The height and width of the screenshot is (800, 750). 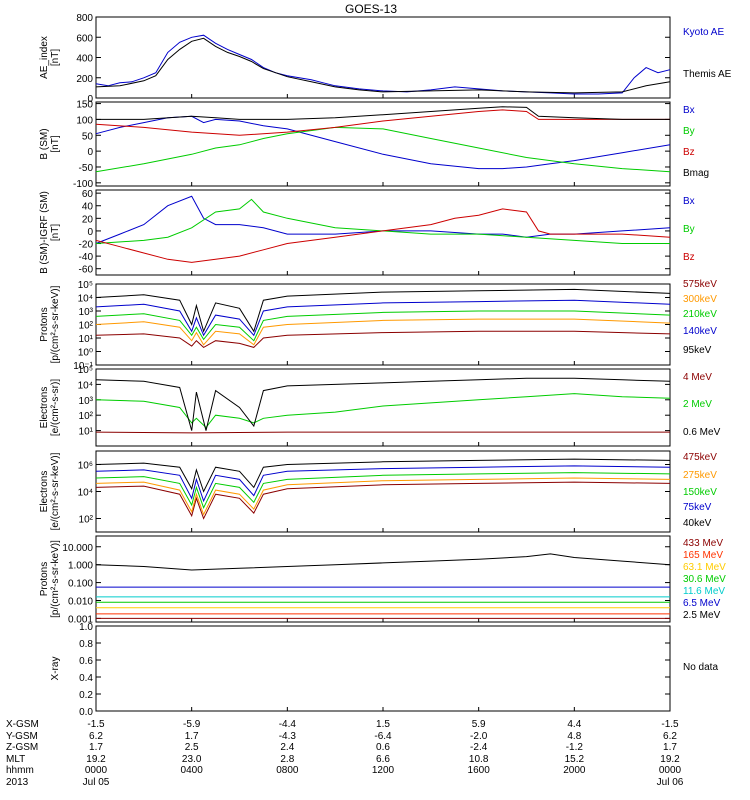 I want to click on y-tick-label: 0.8, so click(x=86, y=644).